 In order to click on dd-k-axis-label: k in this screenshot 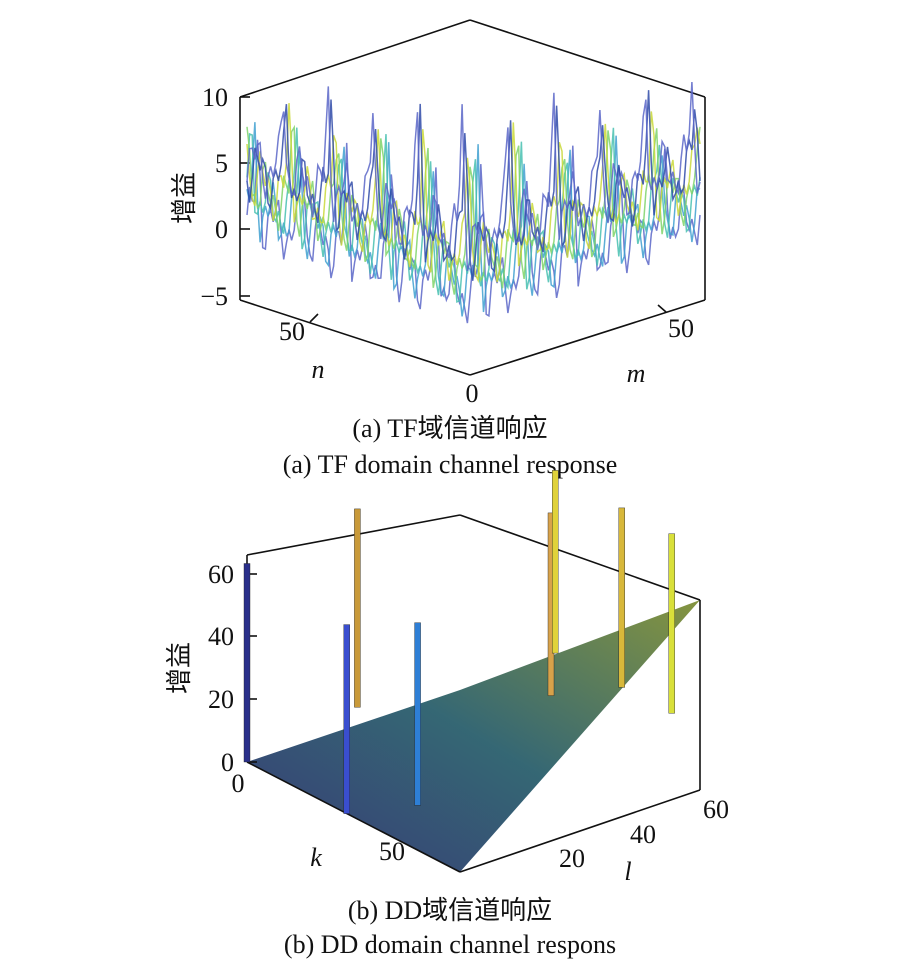, I will do `click(316, 857)`.